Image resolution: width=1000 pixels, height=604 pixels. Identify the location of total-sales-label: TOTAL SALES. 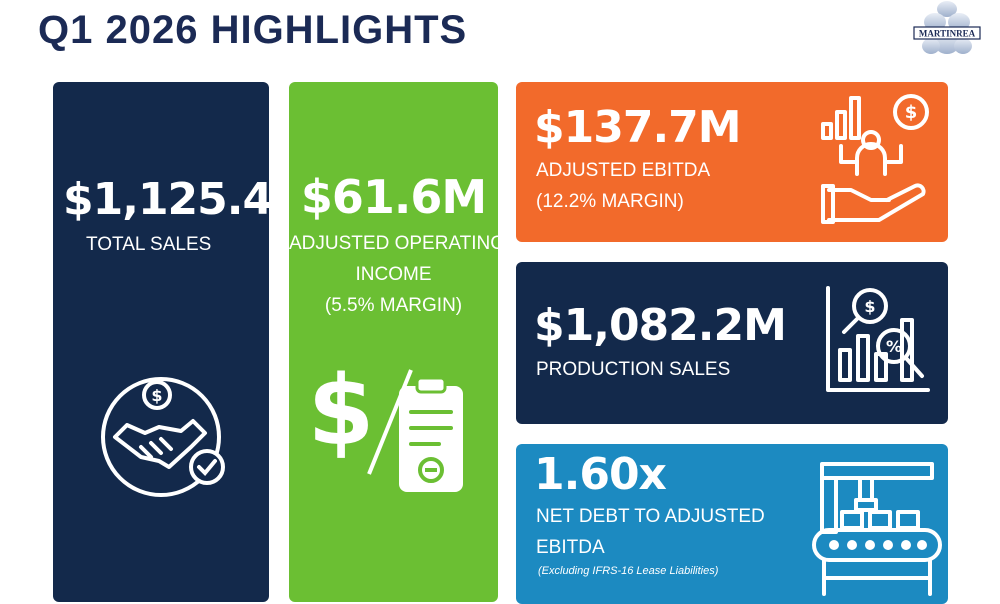
(149, 244).